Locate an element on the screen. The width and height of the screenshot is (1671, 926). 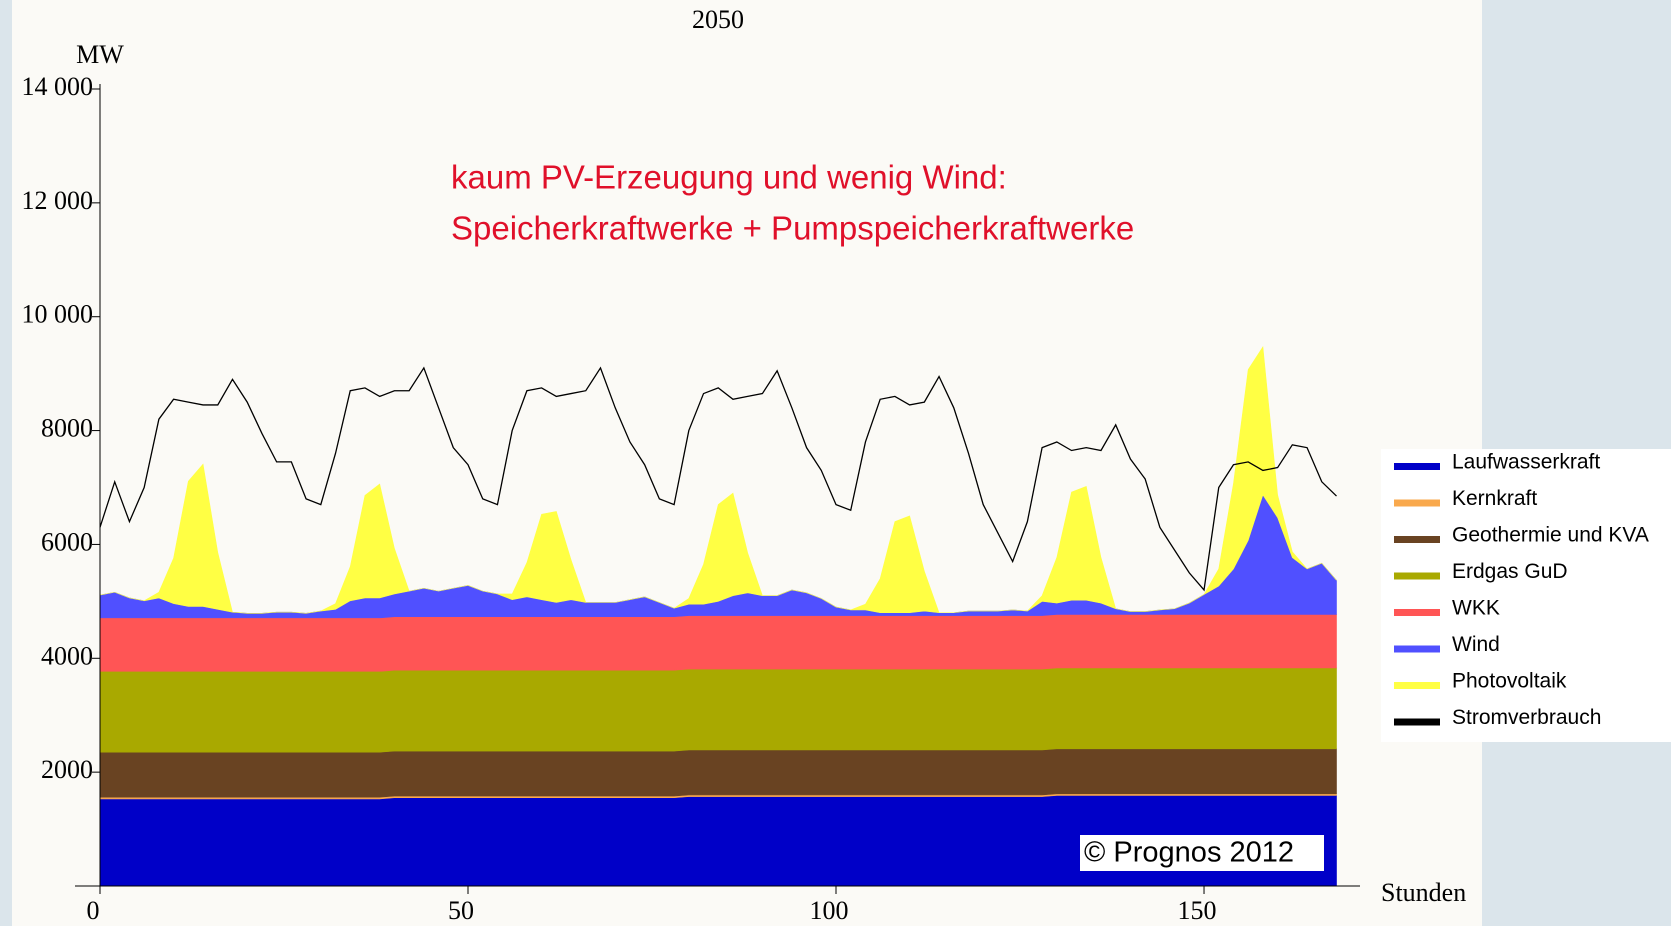
y-tick-label: 6000 is located at coordinates (67, 541).